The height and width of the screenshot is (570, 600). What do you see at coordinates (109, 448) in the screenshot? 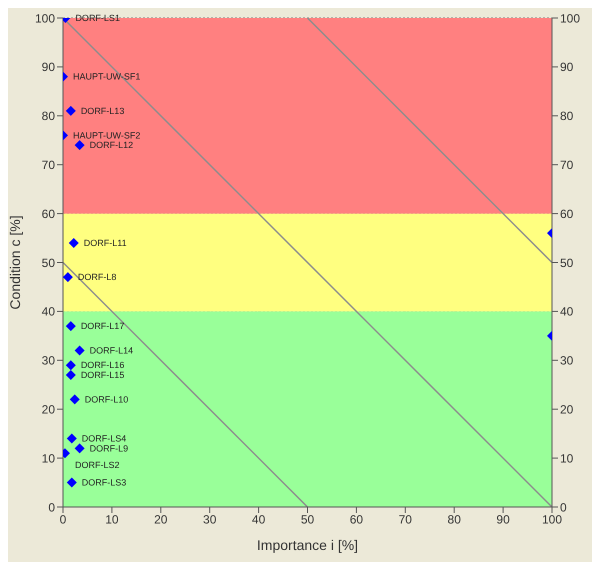
I see `annotation: DORF-L9` at bounding box center [109, 448].